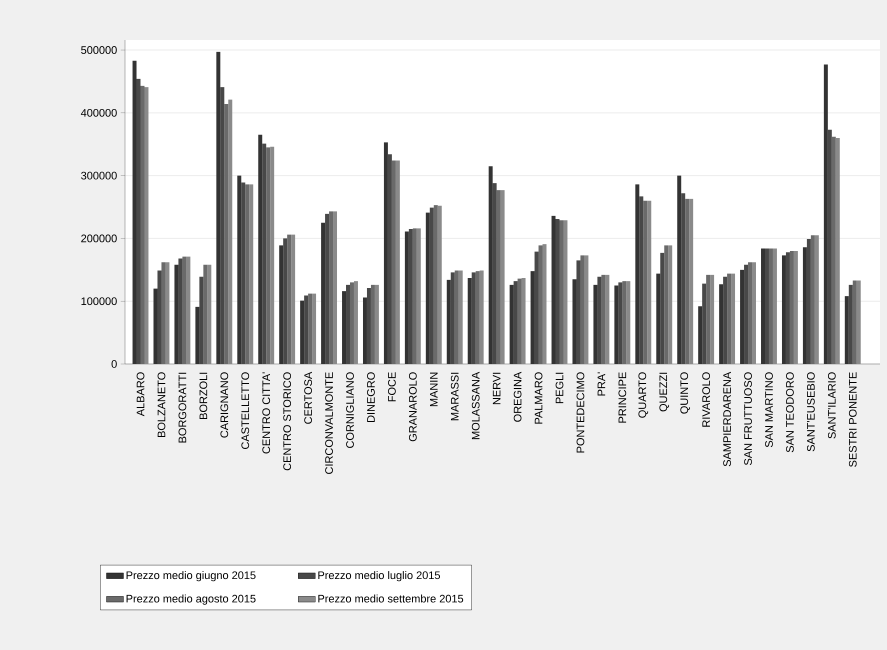 The image size is (887, 650). Describe the element at coordinates (371, 397) in the screenshot. I see `x-tick-label: DINEGRO` at that location.